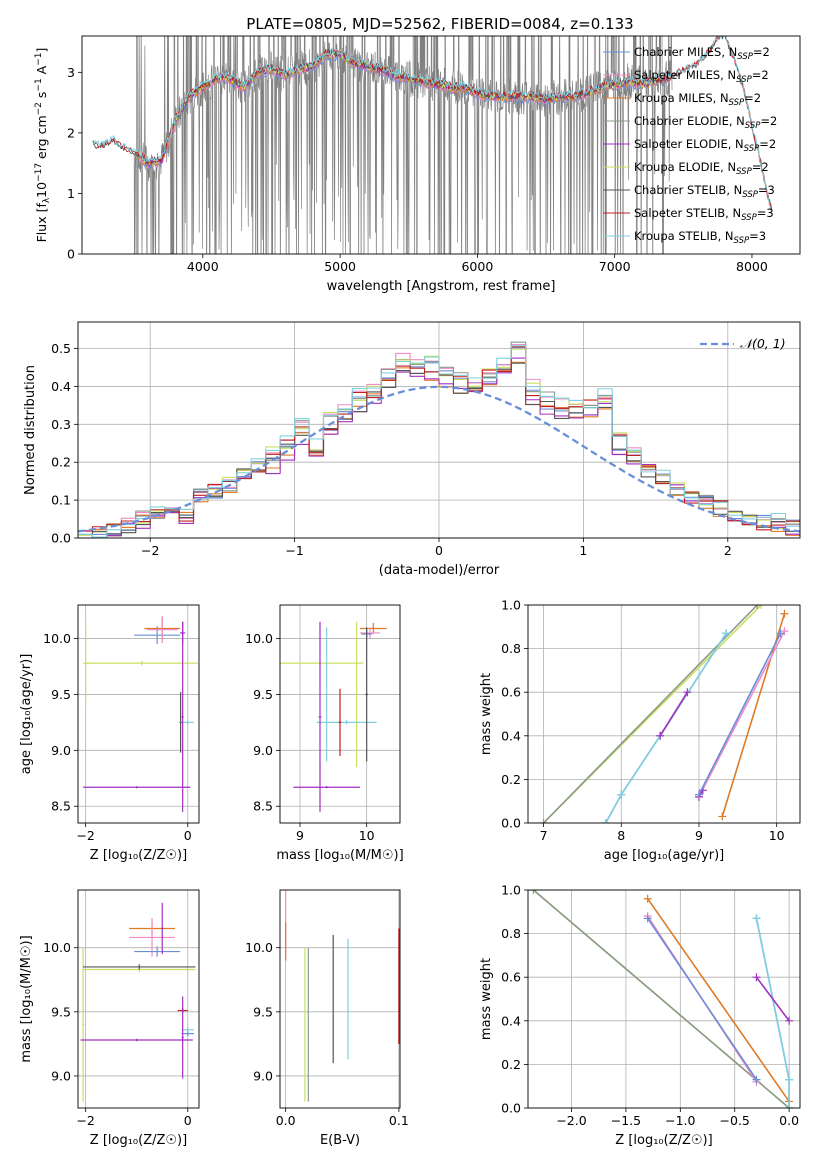  Describe the element at coordinates (26, 714) in the screenshot. I see `y-axis-label: age [log₁₀(age/yr)]` at that location.